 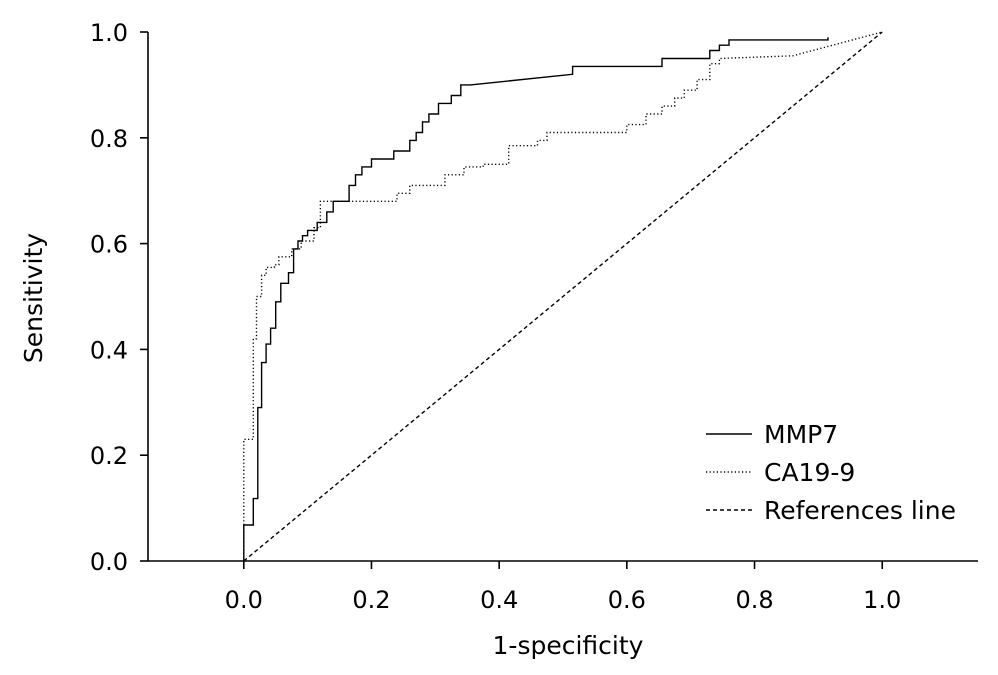 What do you see at coordinates (109, 245) in the screenshot?
I see `y-tick-label: 0.6` at bounding box center [109, 245].